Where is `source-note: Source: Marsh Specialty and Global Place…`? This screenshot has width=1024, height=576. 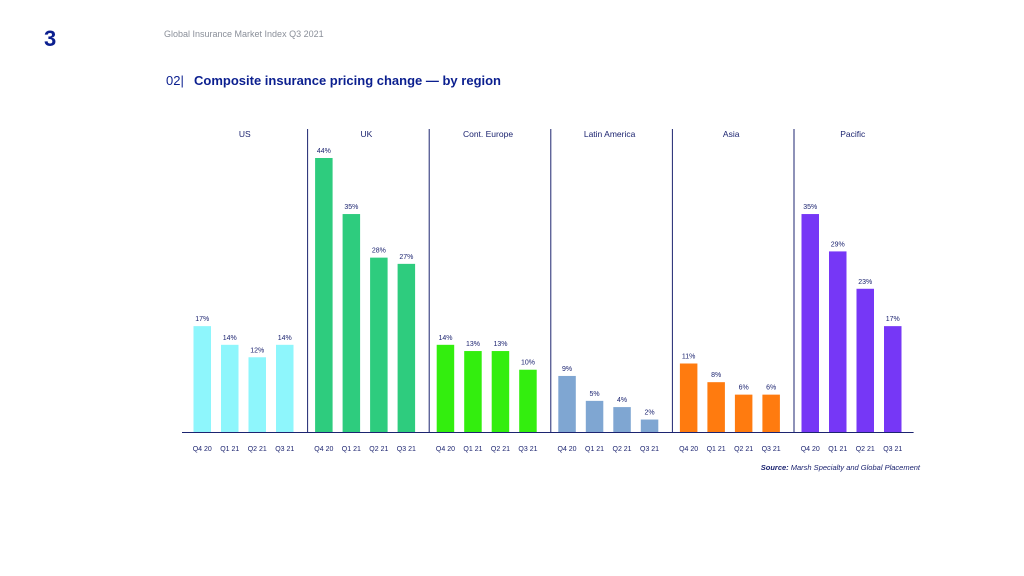
source-note: Source: Marsh Specialty and Global Place… is located at coordinates (840, 467).